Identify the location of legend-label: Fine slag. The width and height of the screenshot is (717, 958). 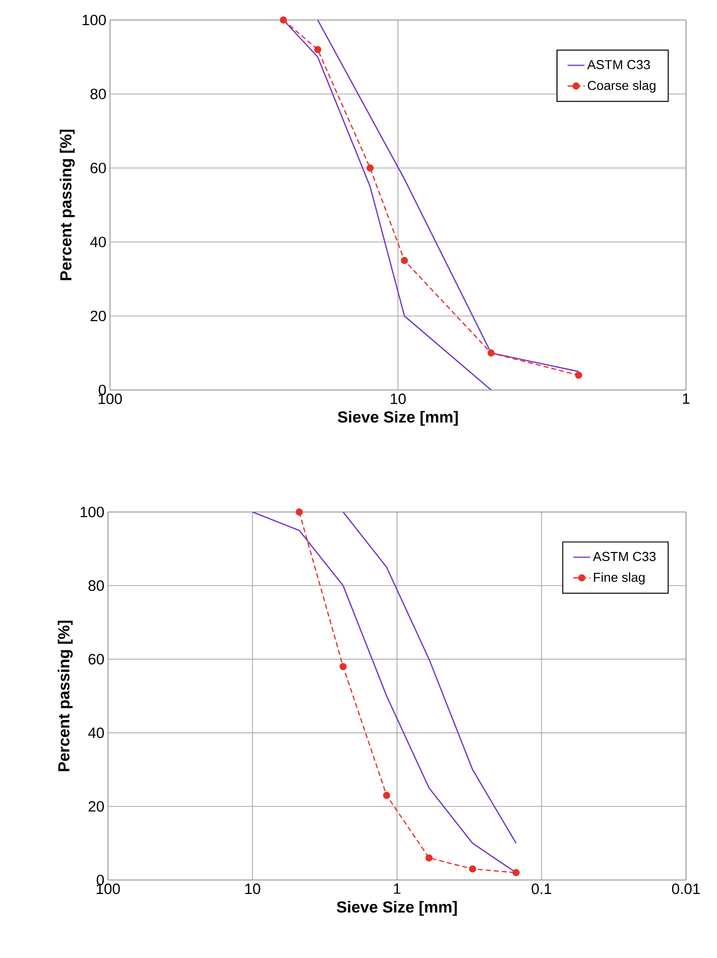
(619, 578).